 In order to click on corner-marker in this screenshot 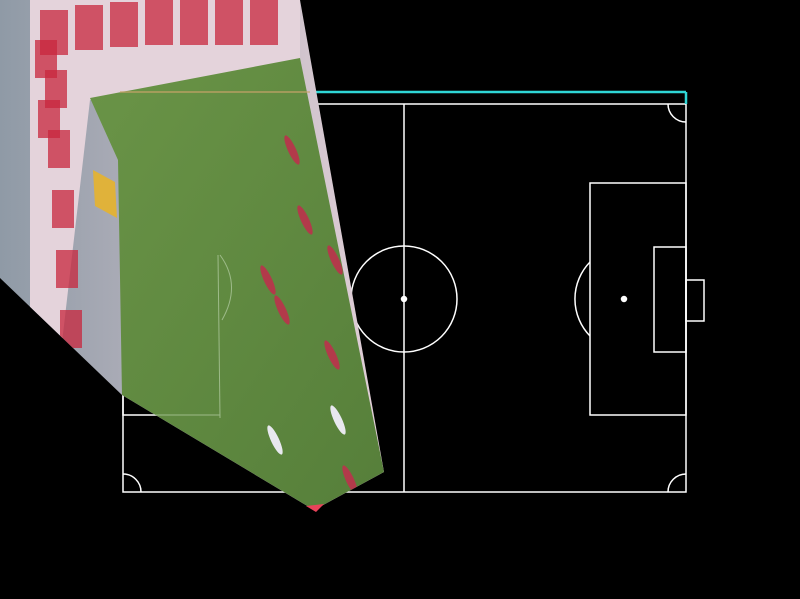, I will do `click(315, 508)`.